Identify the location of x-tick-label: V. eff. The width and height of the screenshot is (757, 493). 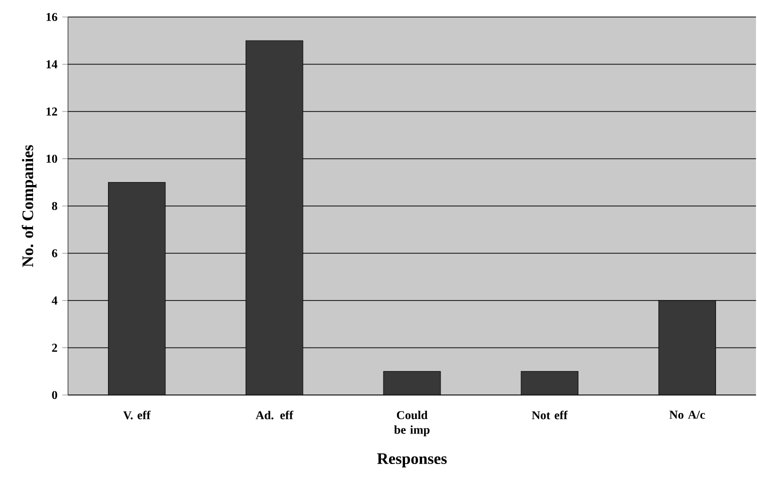
(137, 415).